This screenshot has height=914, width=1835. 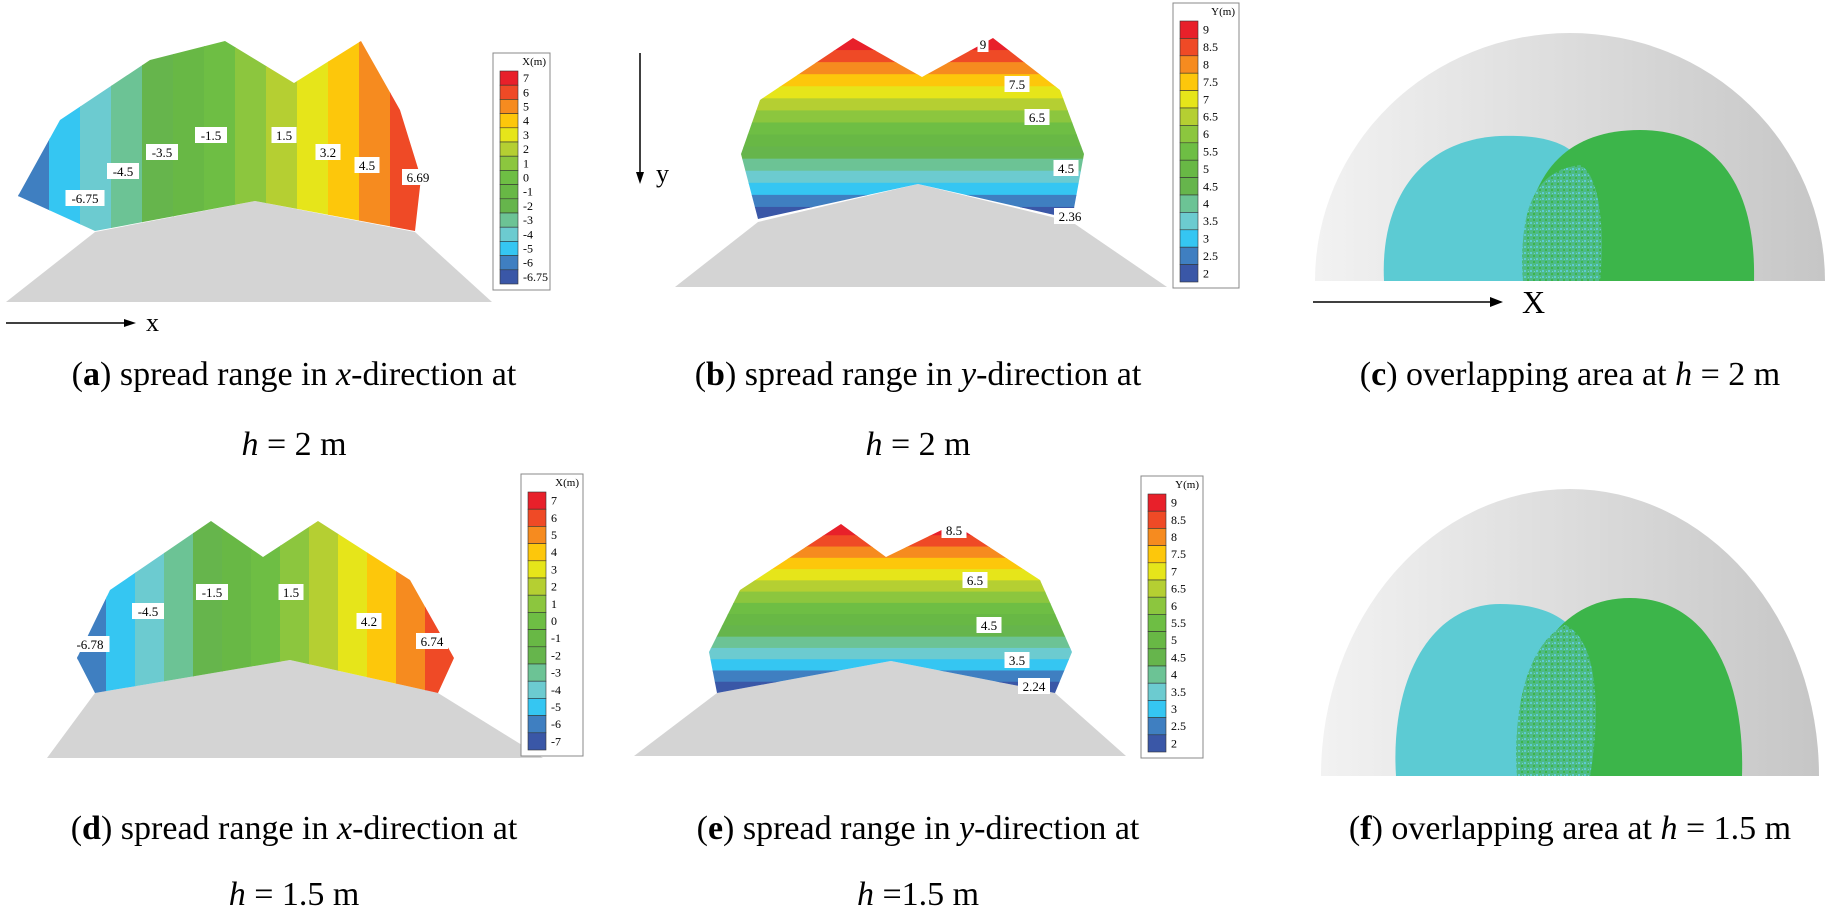 I want to click on legend-label: 7, so click(x=1206, y=99).